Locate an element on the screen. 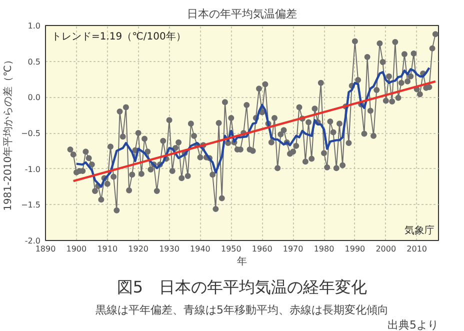 This screenshot has width=464, height=331. x-tick-label: 1980 is located at coordinates (324, 249).